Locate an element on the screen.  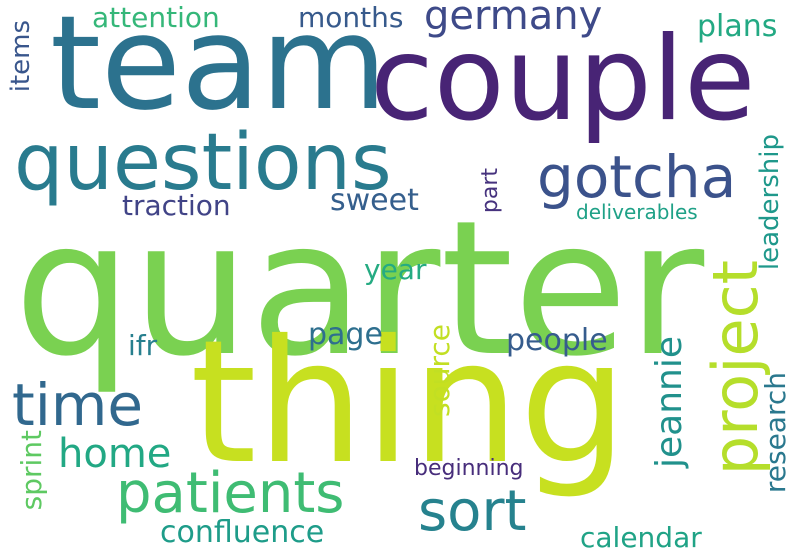
word-sweet: sweet is located at coordinates (374, 200).